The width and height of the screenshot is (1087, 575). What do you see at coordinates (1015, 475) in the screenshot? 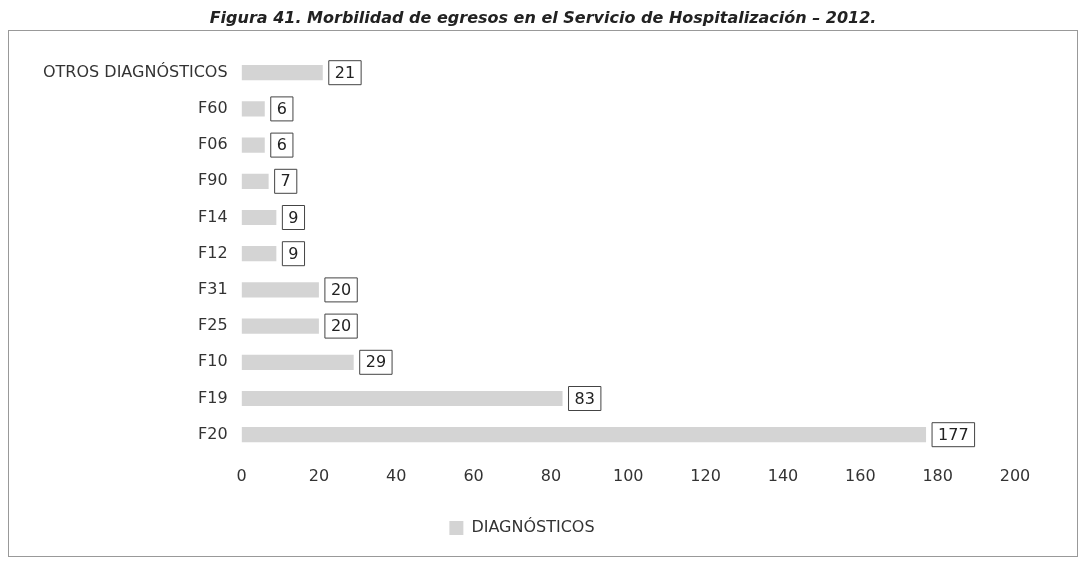
I see `x-tick-label: 200` at bounding box center [1015, 475].